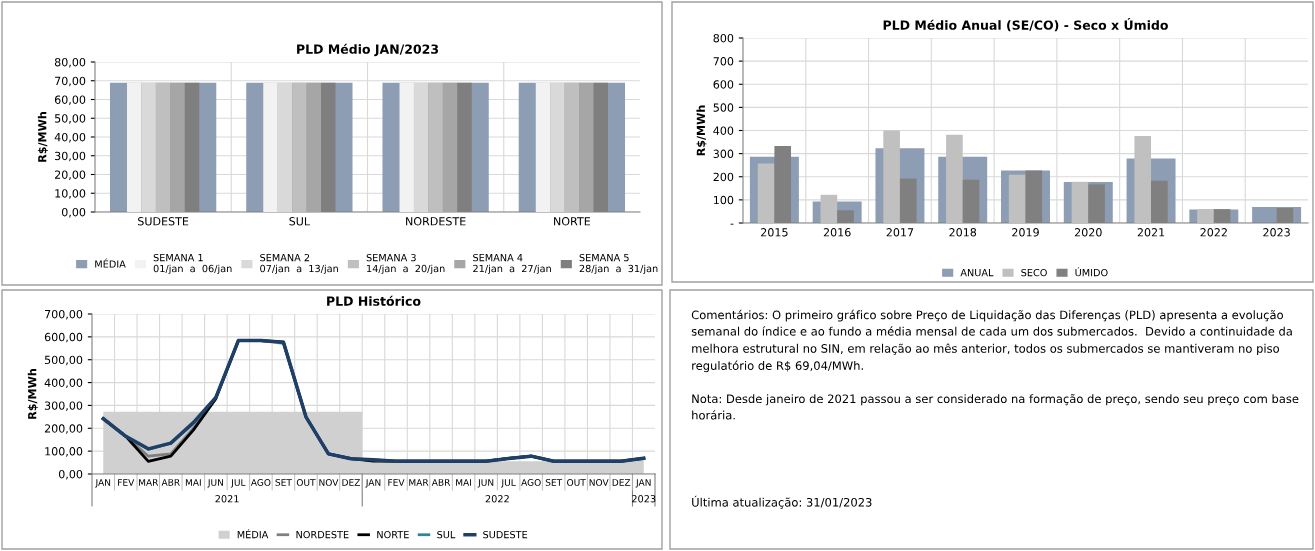  Describe the element at coordinates (644, 499) in the screenshot. I see `text: 2023` at that location.